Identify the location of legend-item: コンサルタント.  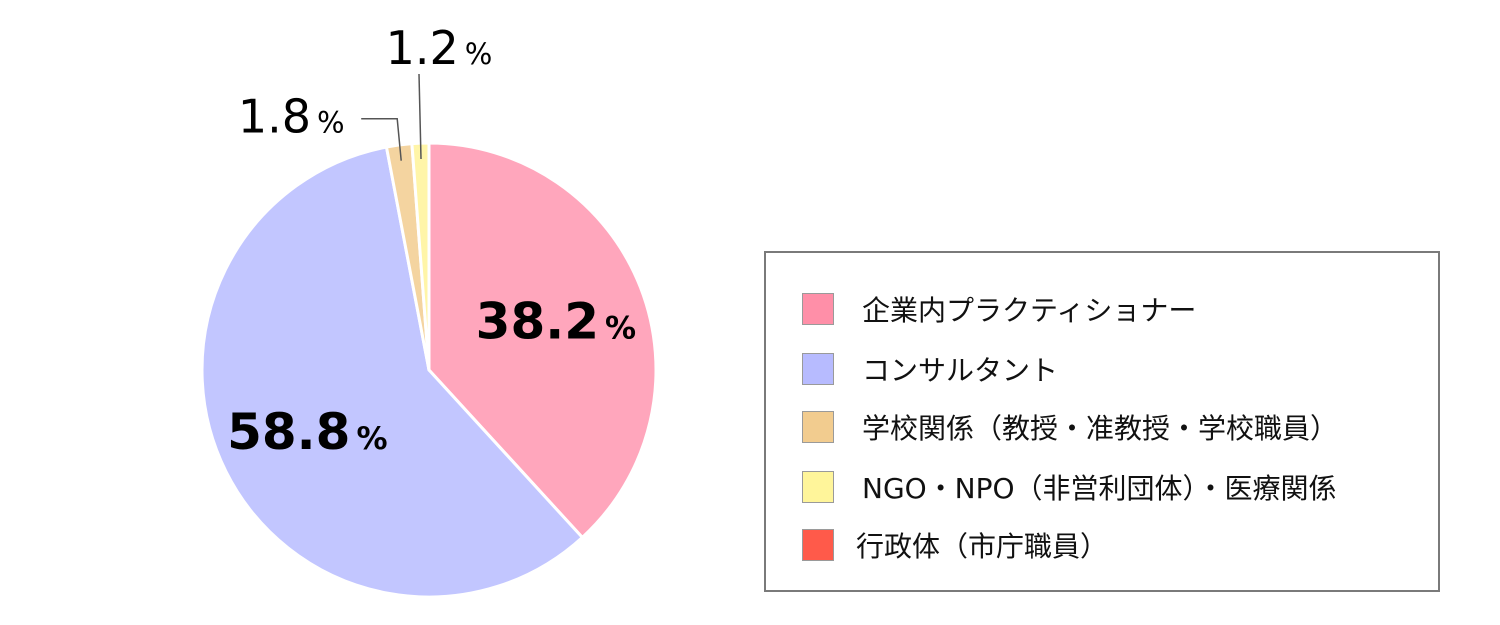
(930, 369).